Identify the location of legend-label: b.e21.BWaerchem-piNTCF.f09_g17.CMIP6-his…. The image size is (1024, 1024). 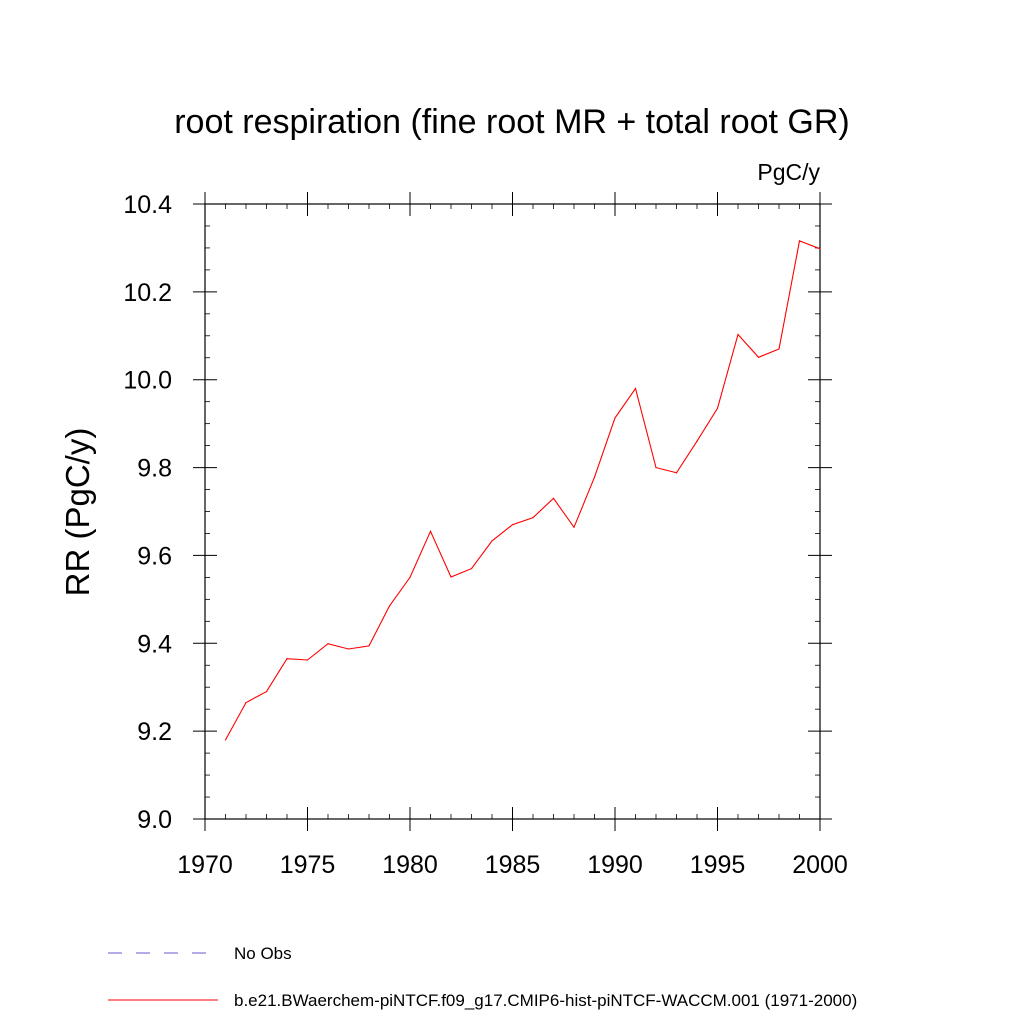
(545, 1000).